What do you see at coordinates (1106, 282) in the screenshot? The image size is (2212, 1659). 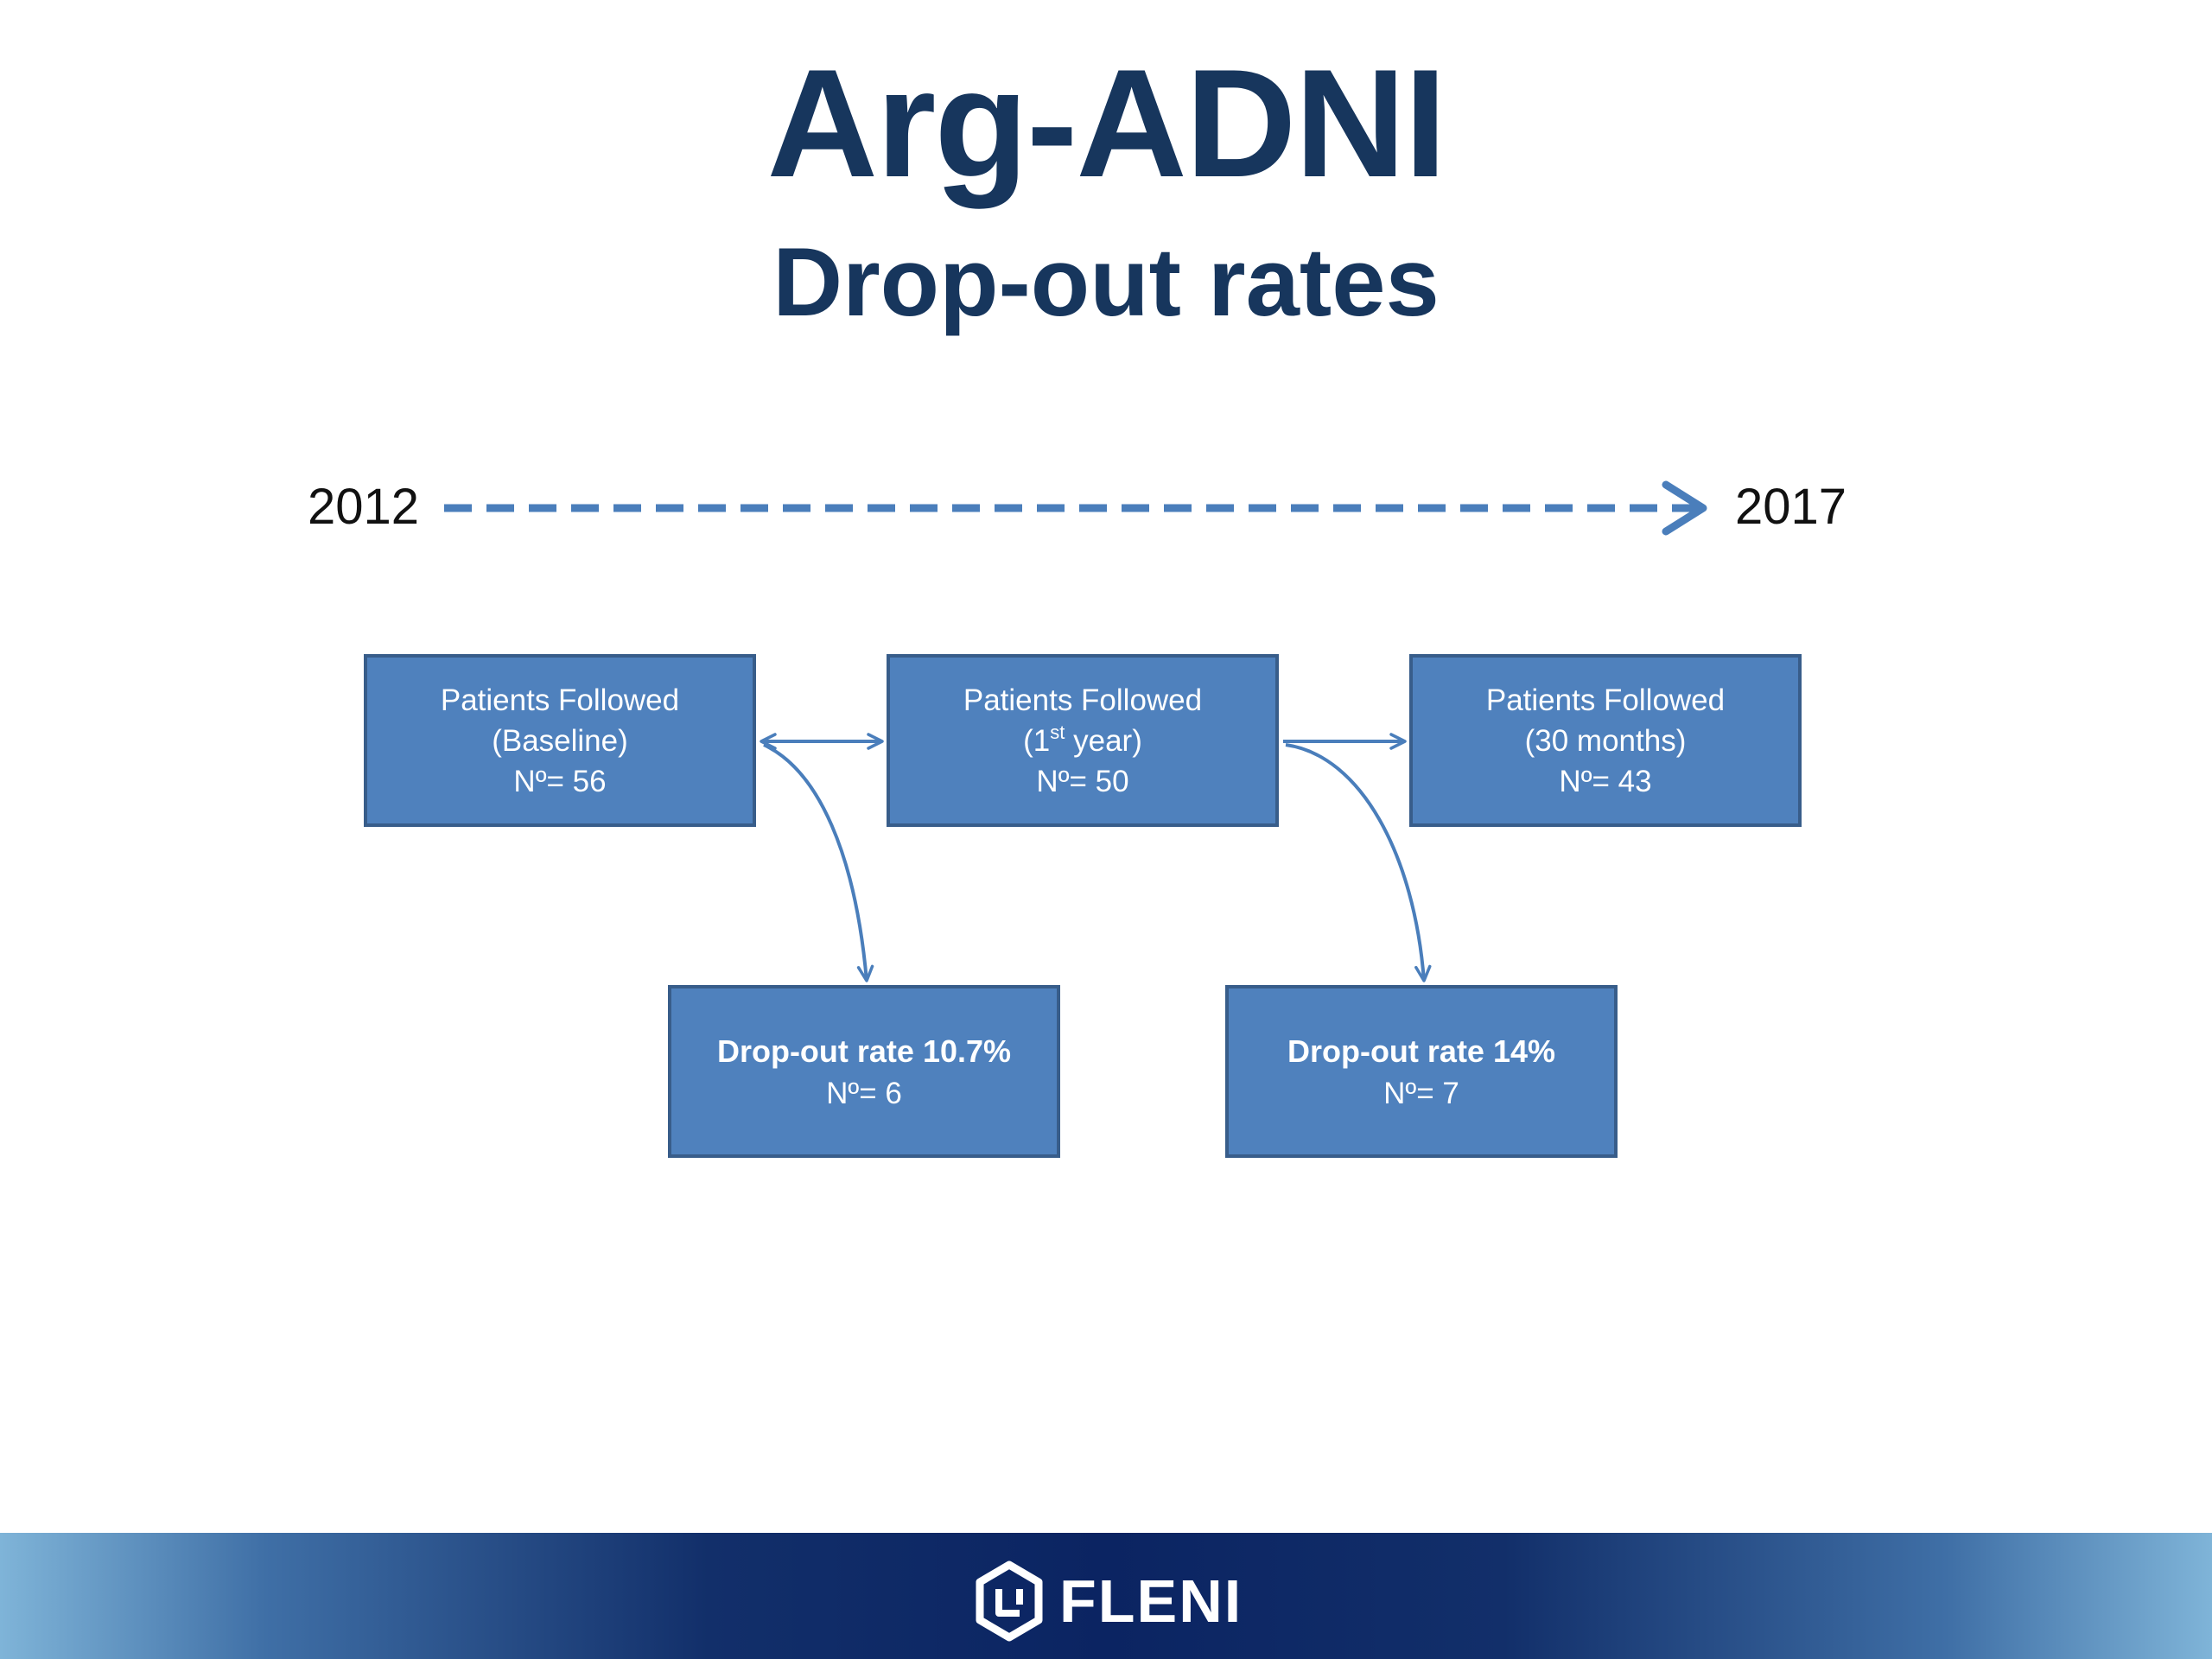 I see `slide-subtitle: Drop-out rates` at bounding box center [1106, 282].